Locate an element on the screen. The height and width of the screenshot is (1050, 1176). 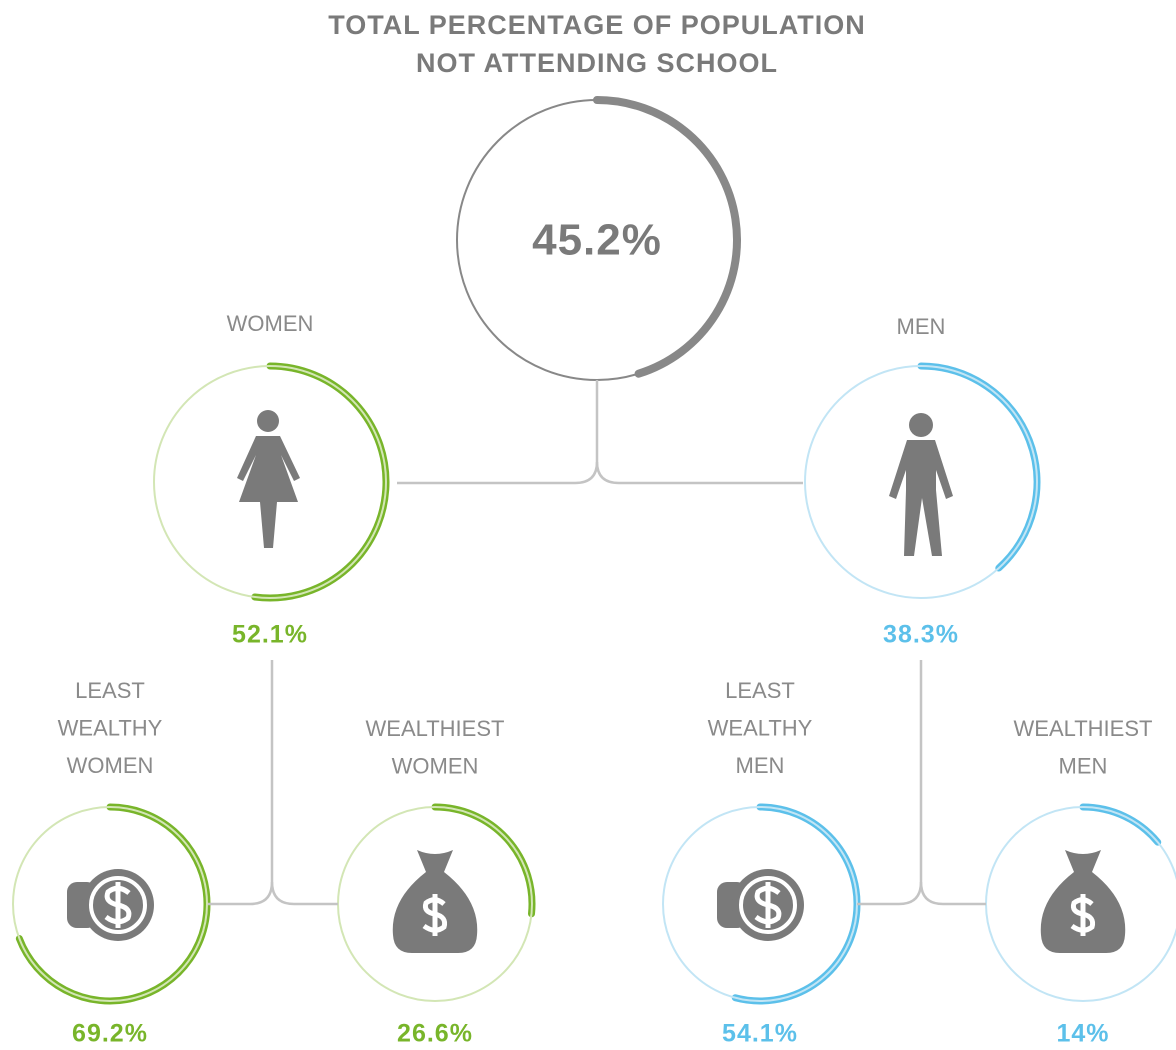
woman-icon is located at coordinates (268, 479).